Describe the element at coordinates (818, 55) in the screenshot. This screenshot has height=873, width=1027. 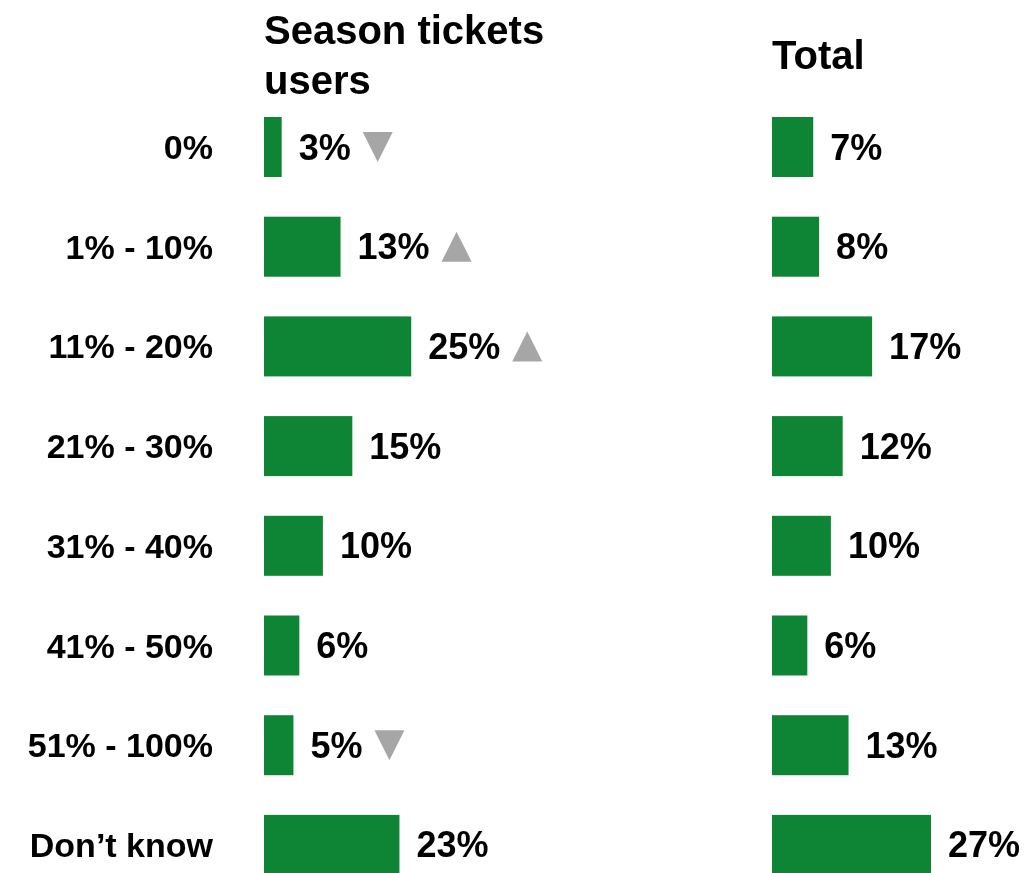
I see `chart-title: Total` at that location.